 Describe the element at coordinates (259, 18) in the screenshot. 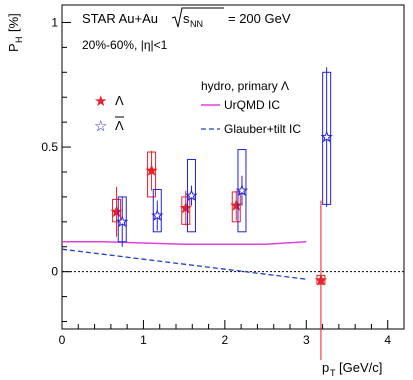

I see `energy-value: = 200 GeV` at that location.